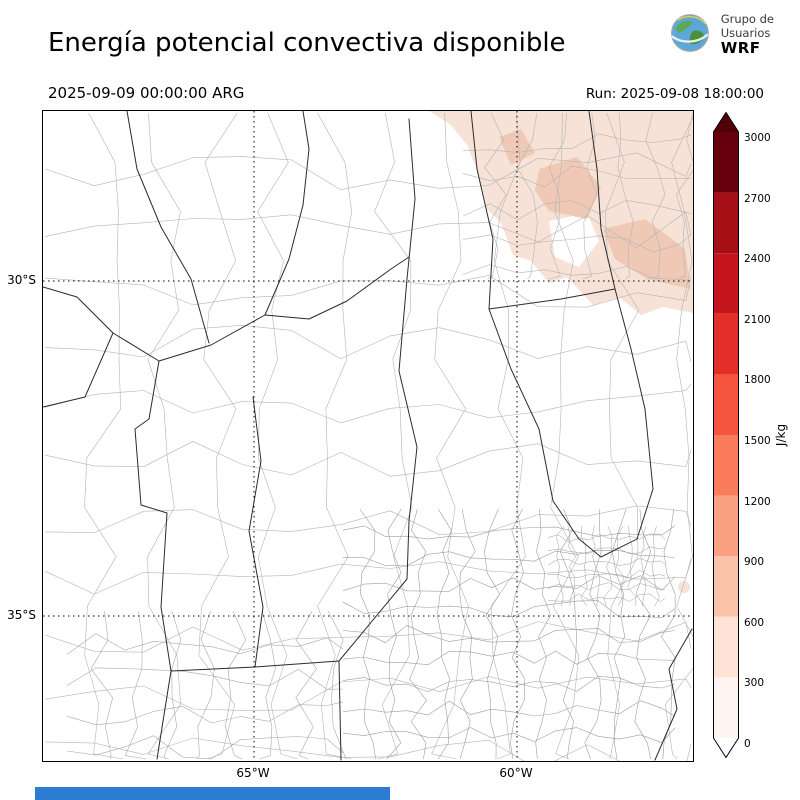 The image size is (800, 800). I want to click on colorbar-unit-wrap: J/kg, so click(781, 435).